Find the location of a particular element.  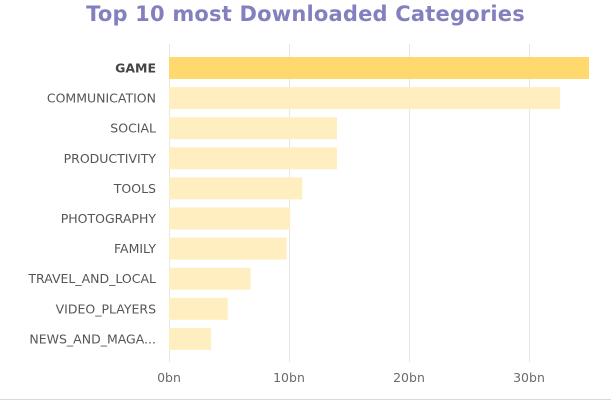

x-tick-label: 0bn is located at coordinates (169, 377).